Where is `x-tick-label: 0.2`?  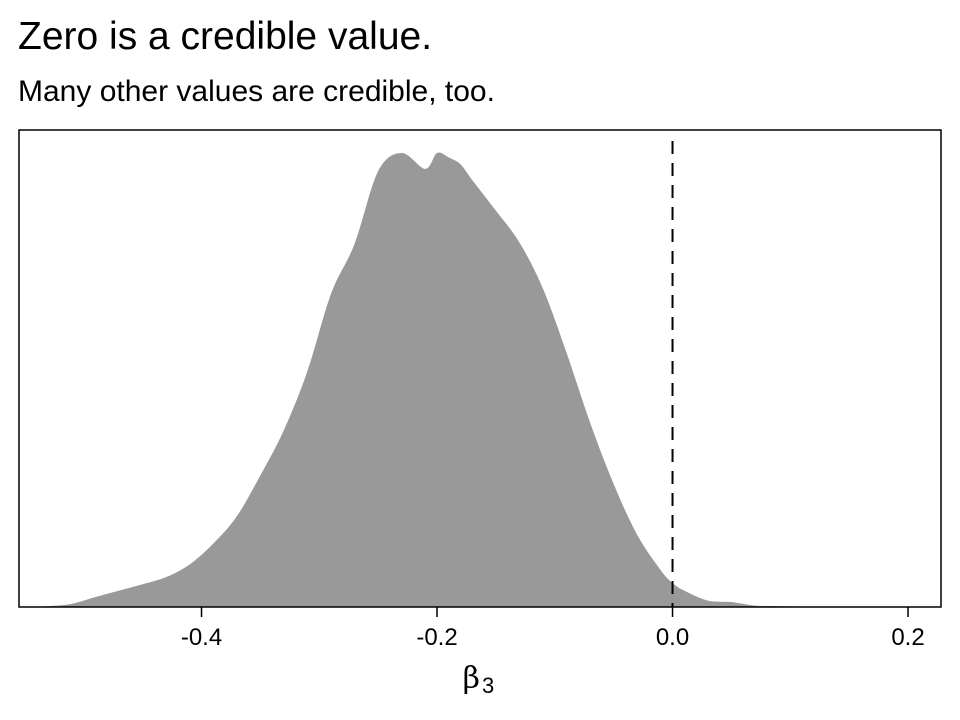 x-tick-label: 0.2 is located at coordinates (907, 637).